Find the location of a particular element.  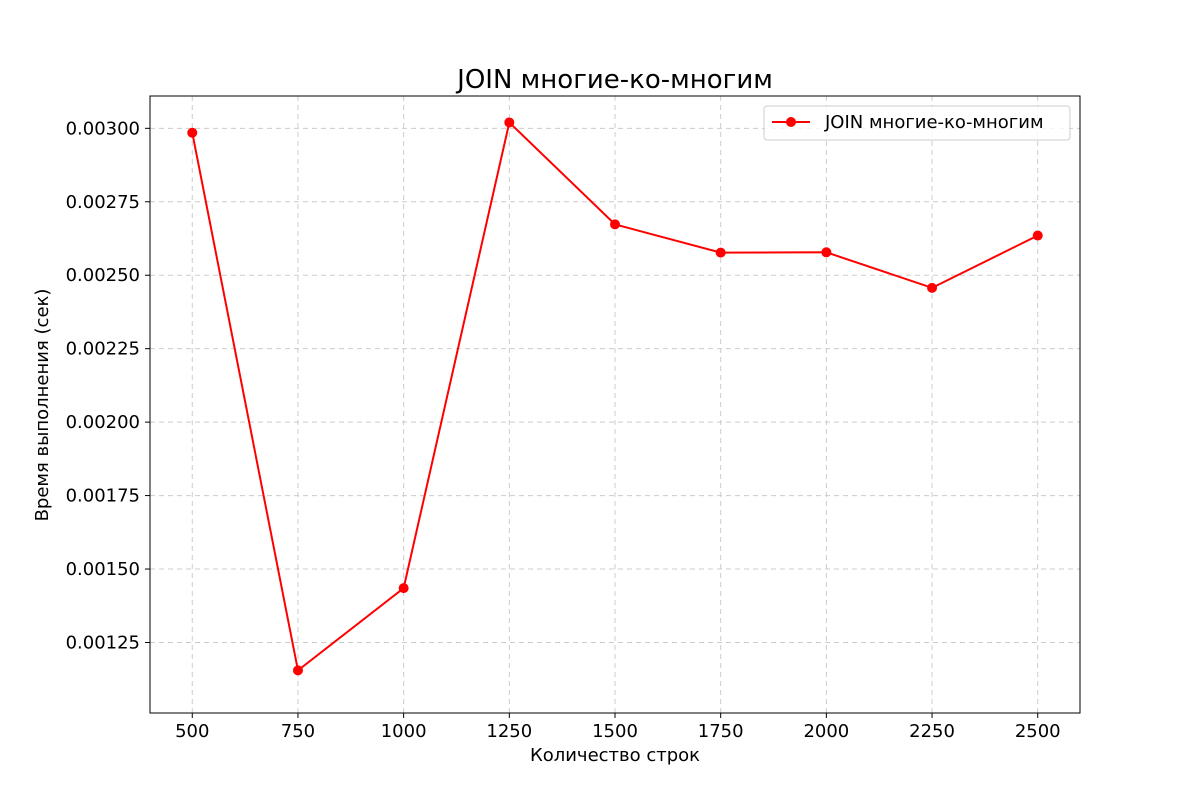

x-tick-label: 2500 is located at coordinates (1038, 731).